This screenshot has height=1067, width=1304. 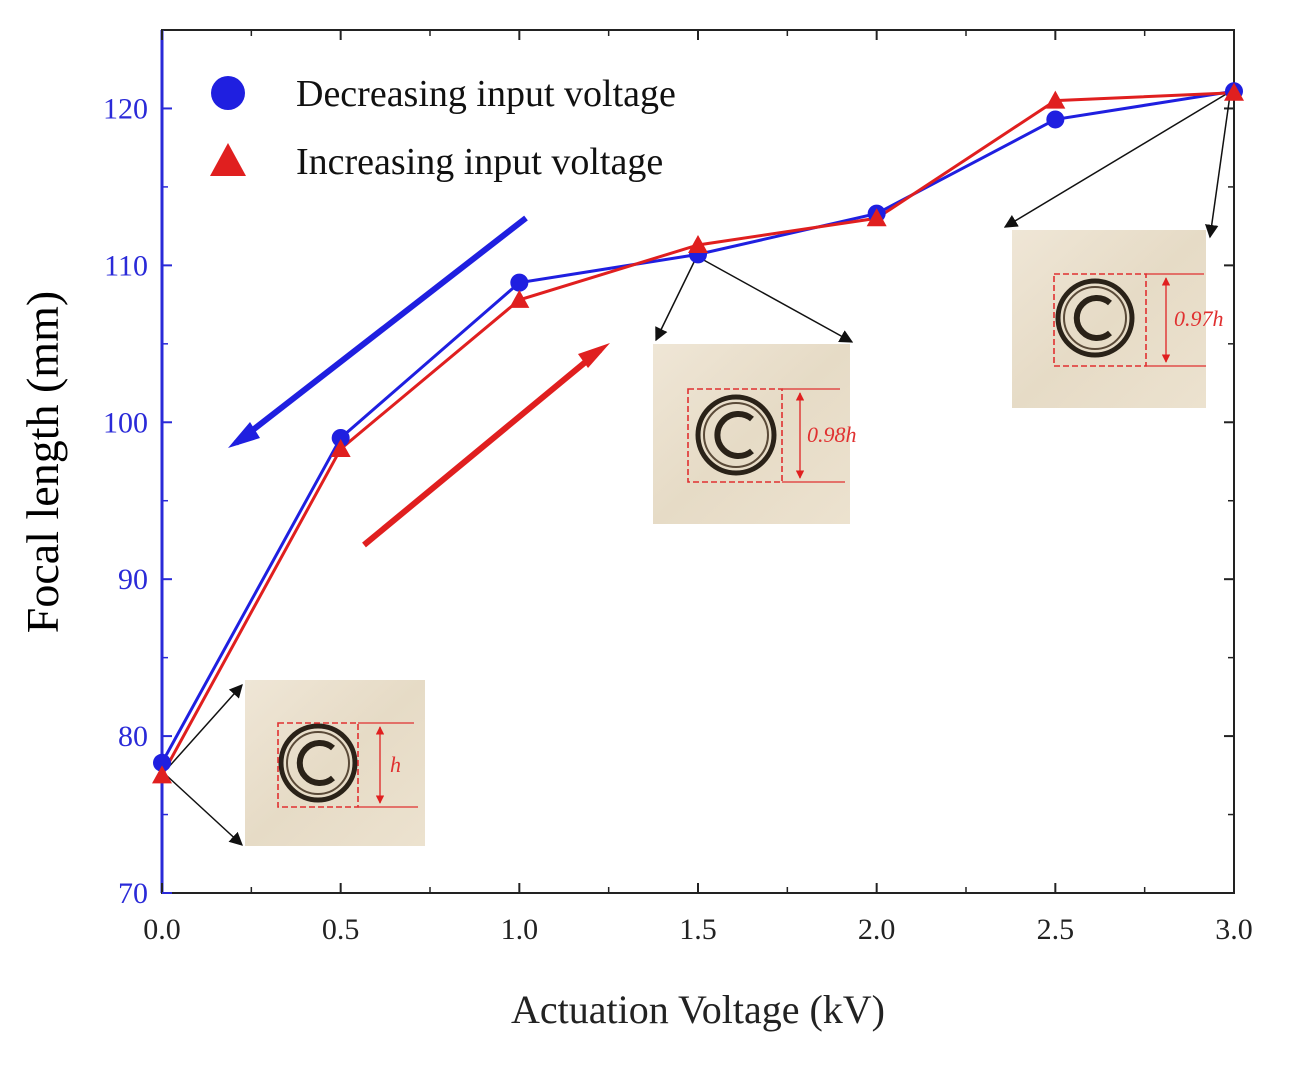 What do you see at coordinates (133, 736) in the screenshot?
I see `y-tick-label: 80` at bounding box center [133, 736].